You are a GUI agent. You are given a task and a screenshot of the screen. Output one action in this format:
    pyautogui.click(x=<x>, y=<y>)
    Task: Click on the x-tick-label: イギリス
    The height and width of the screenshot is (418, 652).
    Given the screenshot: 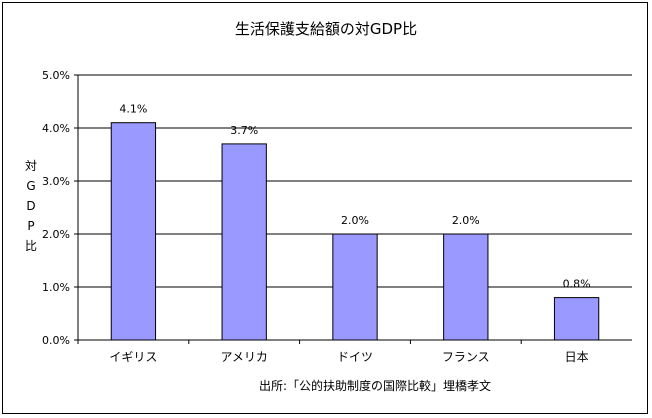 What is the action you would take?
    pyautogui.click(x=133, y=357)
    